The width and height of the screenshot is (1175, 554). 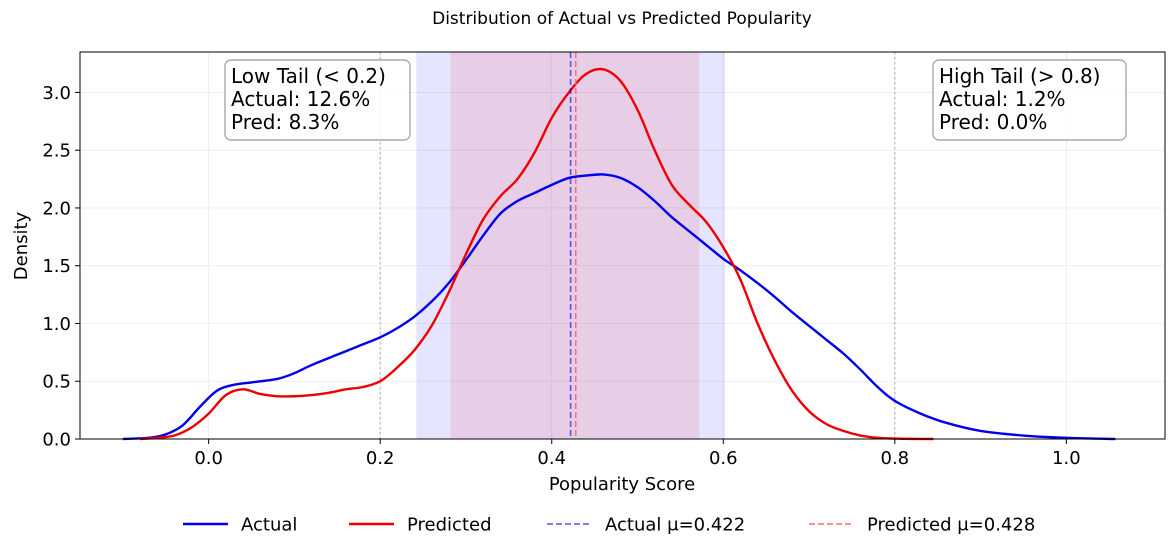 I want to click on low-tail-box, so click(x=317, y=100).